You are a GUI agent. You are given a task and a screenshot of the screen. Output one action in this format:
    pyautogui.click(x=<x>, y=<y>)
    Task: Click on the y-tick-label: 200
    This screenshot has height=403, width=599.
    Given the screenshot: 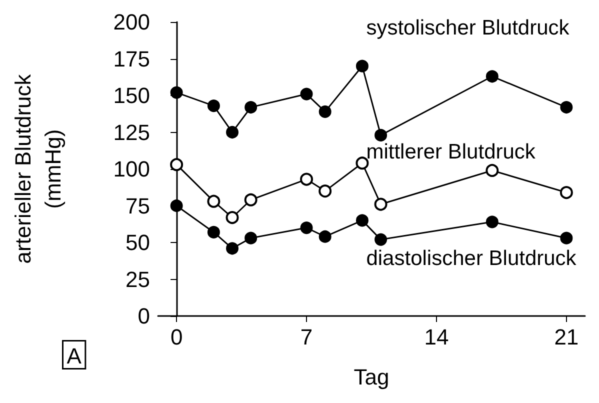 What is the action you would take?
    pyautogui.click(x=131, y=22)
    